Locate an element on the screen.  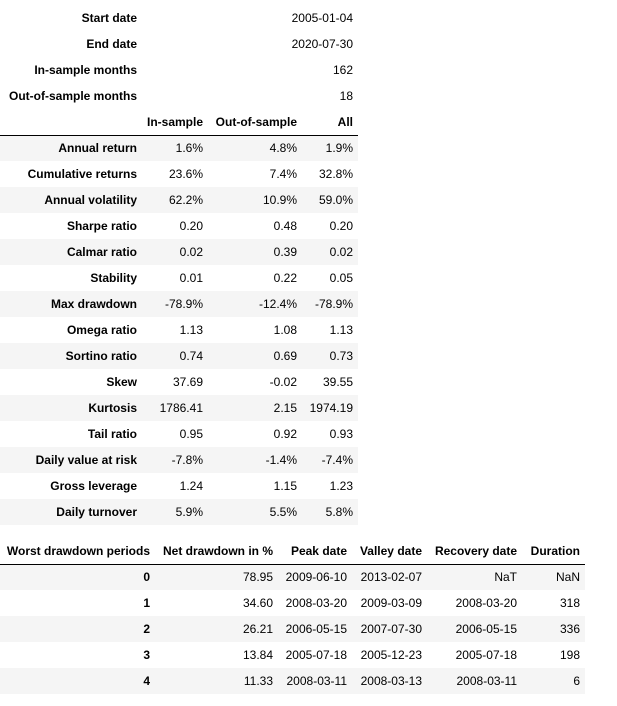
cell: 23.6% is located at coordinates (185, 174).